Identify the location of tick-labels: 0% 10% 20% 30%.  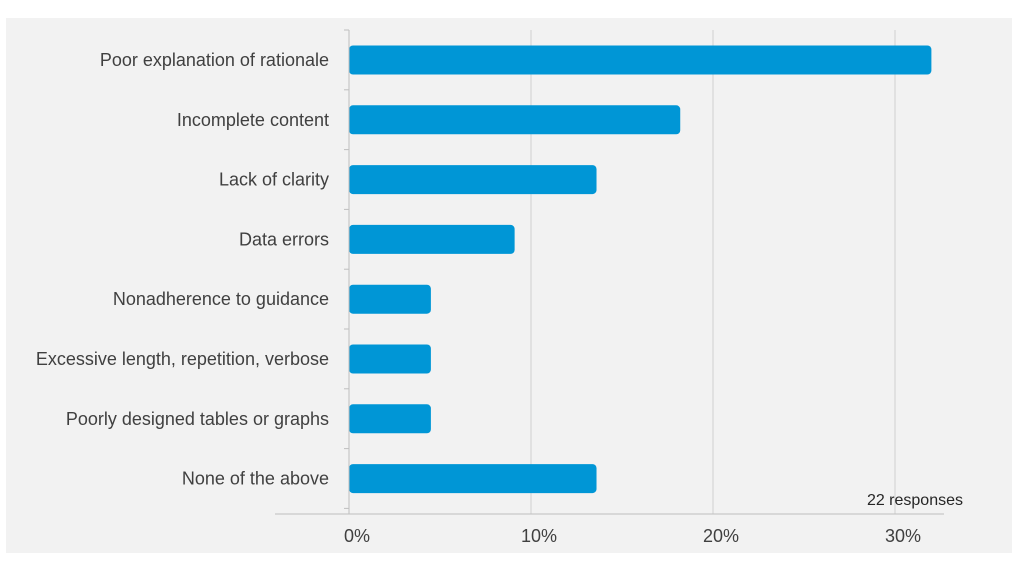
(632, 536).